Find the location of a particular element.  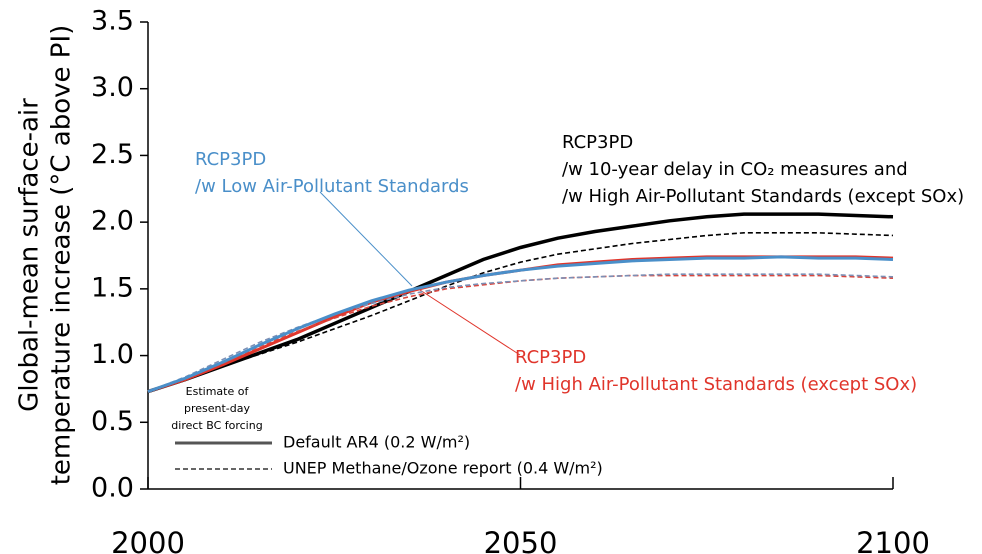

annotation: /w 10-year delay in CO₂ measures and is located at coordinates (735, 169).